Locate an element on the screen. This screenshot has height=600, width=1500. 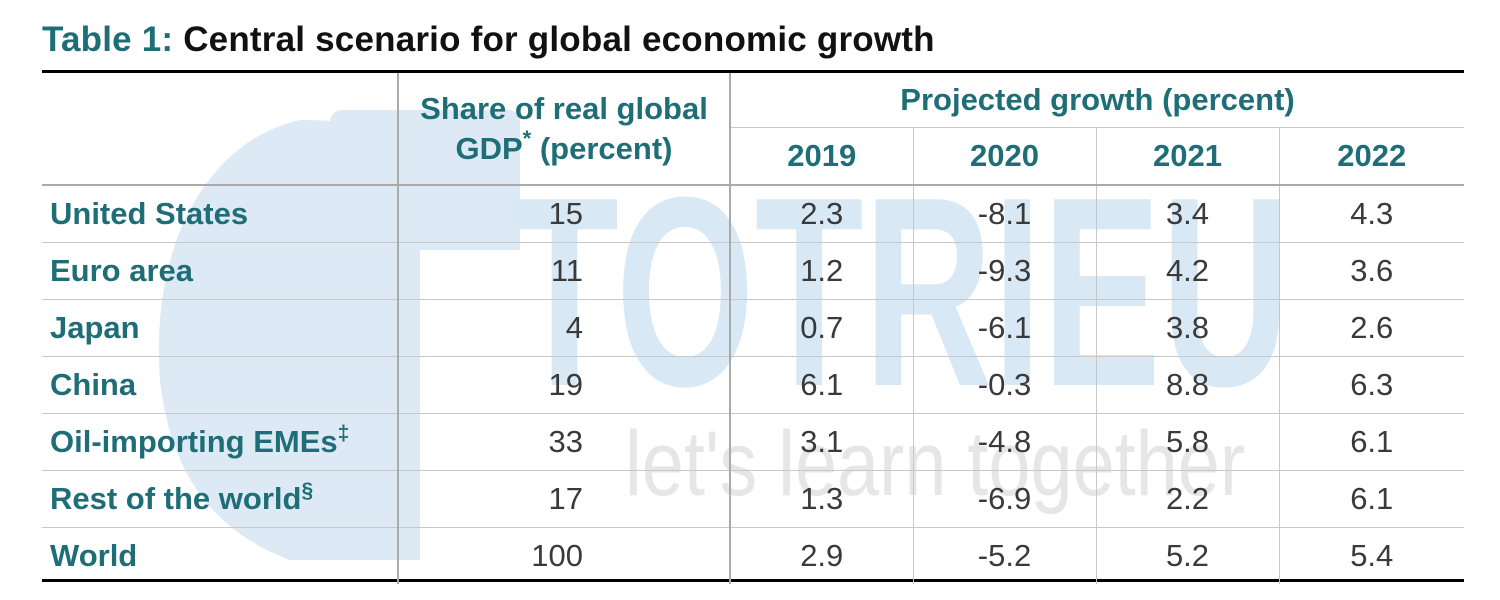
year-header-0: 2019 is located at coordinates (821, 156).